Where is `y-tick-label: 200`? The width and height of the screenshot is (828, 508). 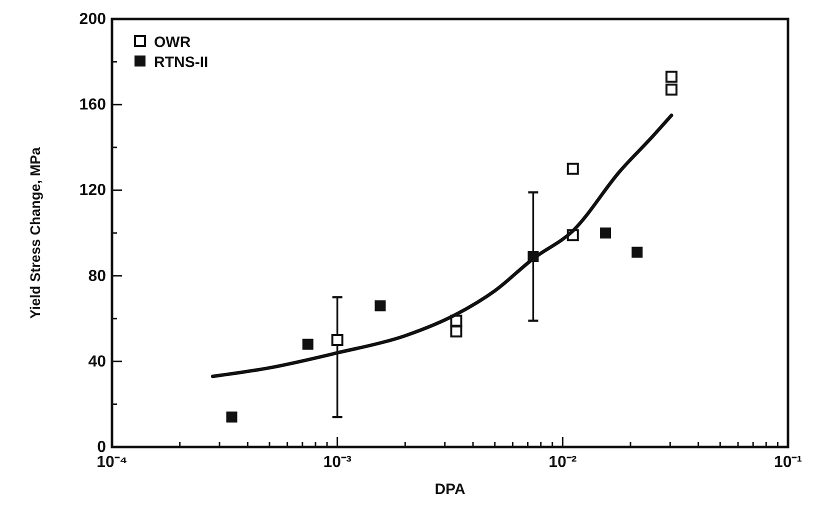
y-tick-label: 200 is located at coordinates (92, 19).